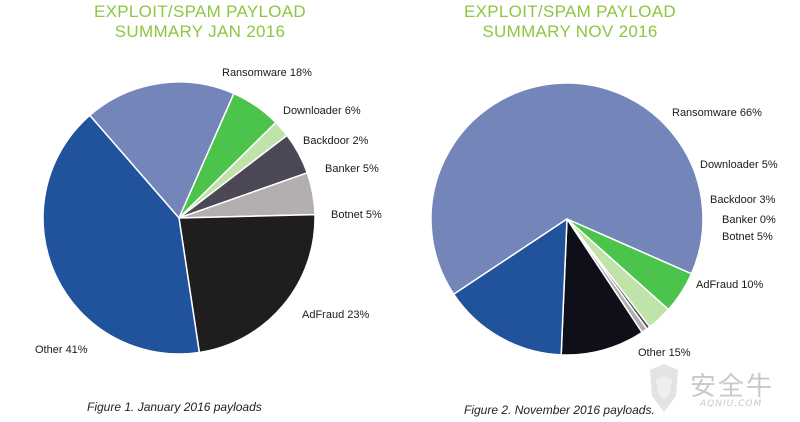 The image size is (800, 422). I want to click on slice-label-jan-botnet: Botnet 5%, so click(356, 215).